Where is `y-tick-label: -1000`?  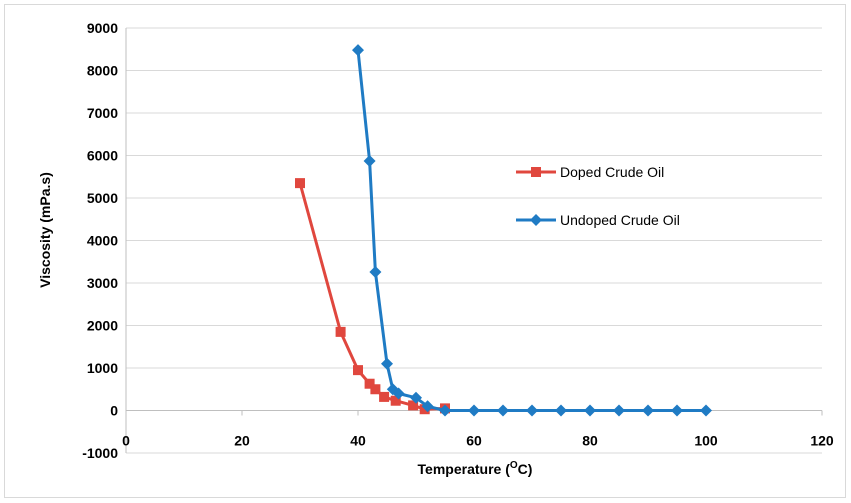
y-tick-label: -1000 is located at coordinates (100, 453).